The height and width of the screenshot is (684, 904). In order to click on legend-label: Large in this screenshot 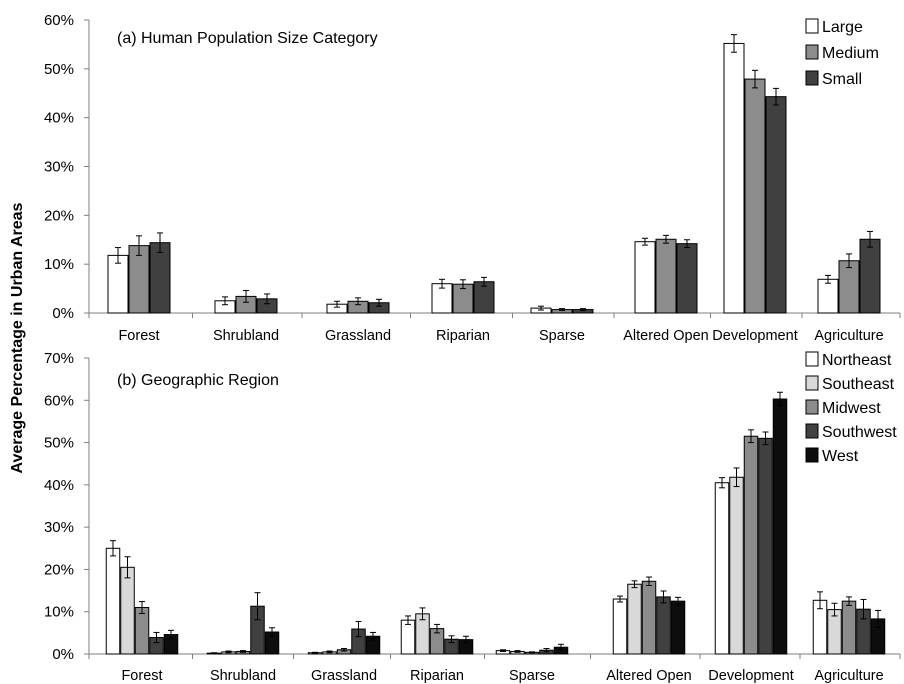, I will do `click(842, 27)`.